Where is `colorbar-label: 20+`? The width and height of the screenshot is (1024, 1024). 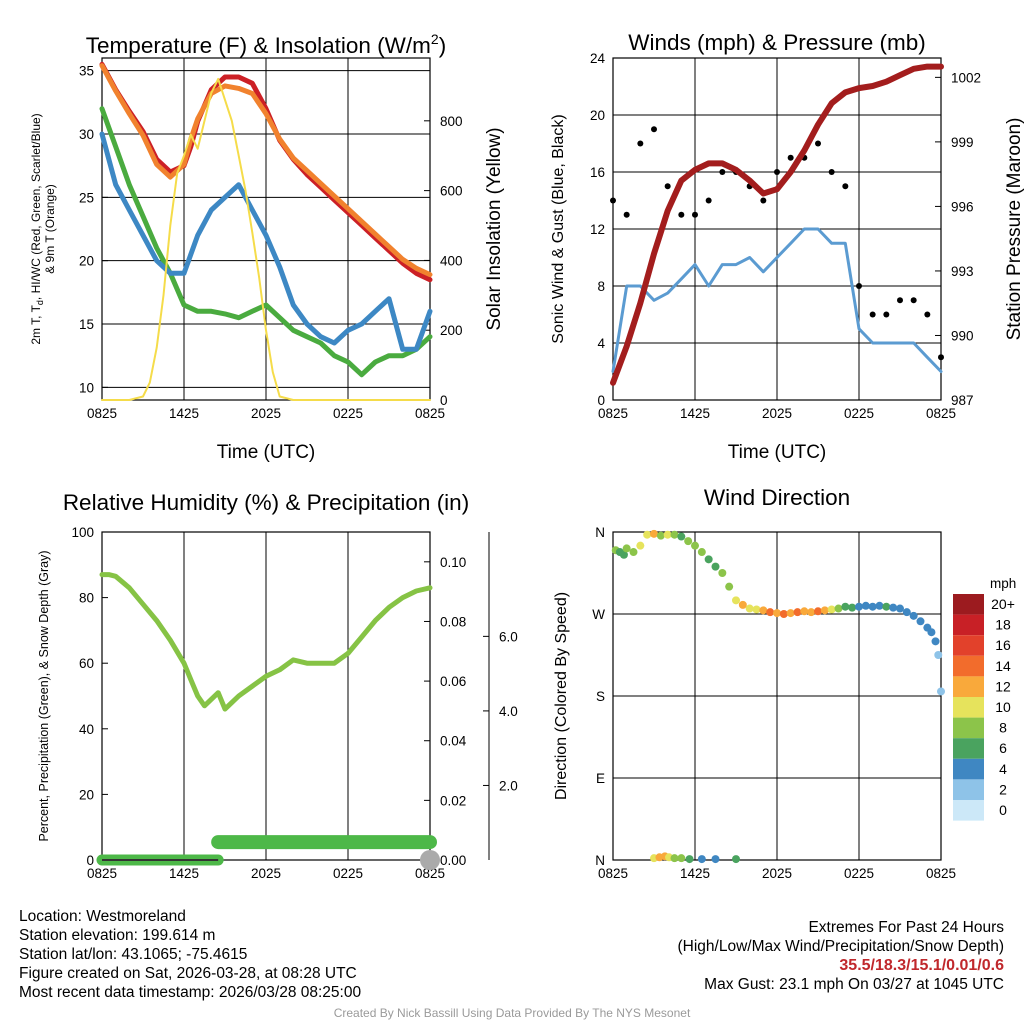 colorbar-label: 20+ is located at coordinates (1003, 604).